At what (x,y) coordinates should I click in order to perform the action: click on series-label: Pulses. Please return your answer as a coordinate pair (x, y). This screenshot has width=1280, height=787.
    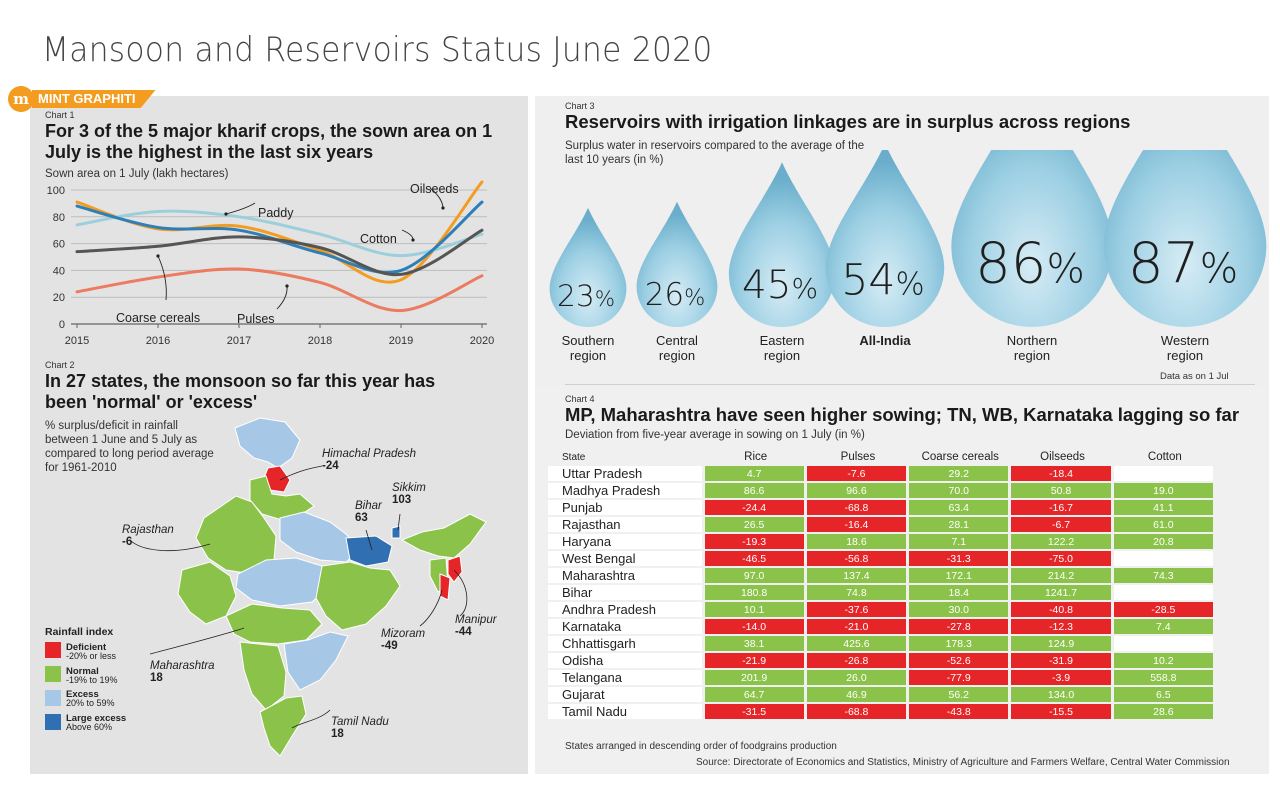
    Looking at the image, I should click on (256, 319).